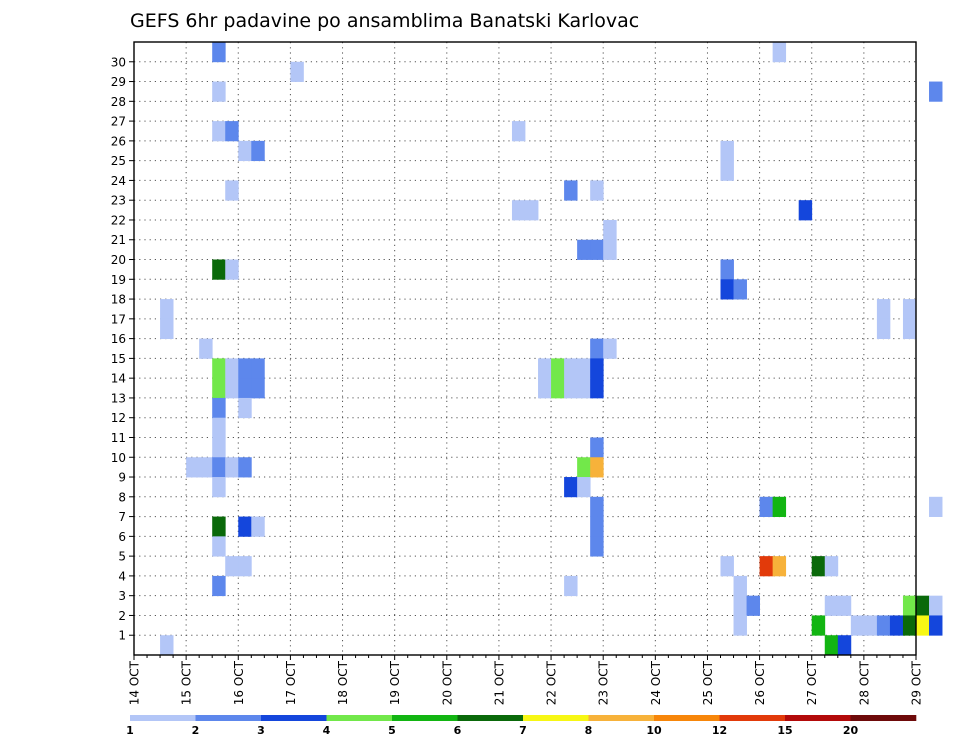  What do you see at coordinates (499, 682) in the screenshot?
I see `x-tick-label: 21 OCT` at bounding box center [499, 682].